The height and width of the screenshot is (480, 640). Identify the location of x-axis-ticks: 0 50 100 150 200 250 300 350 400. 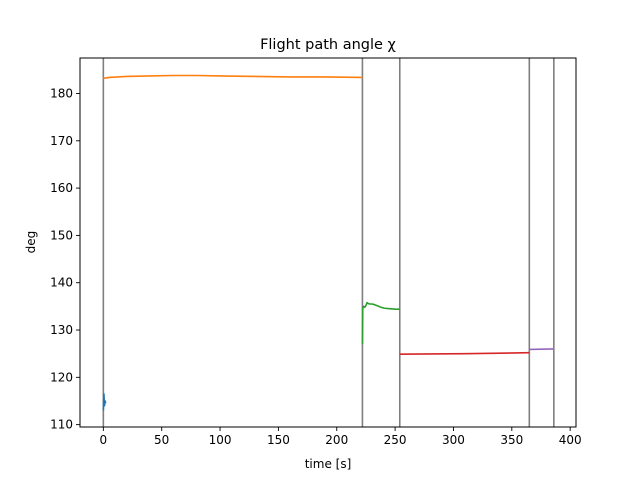
(341, 437).